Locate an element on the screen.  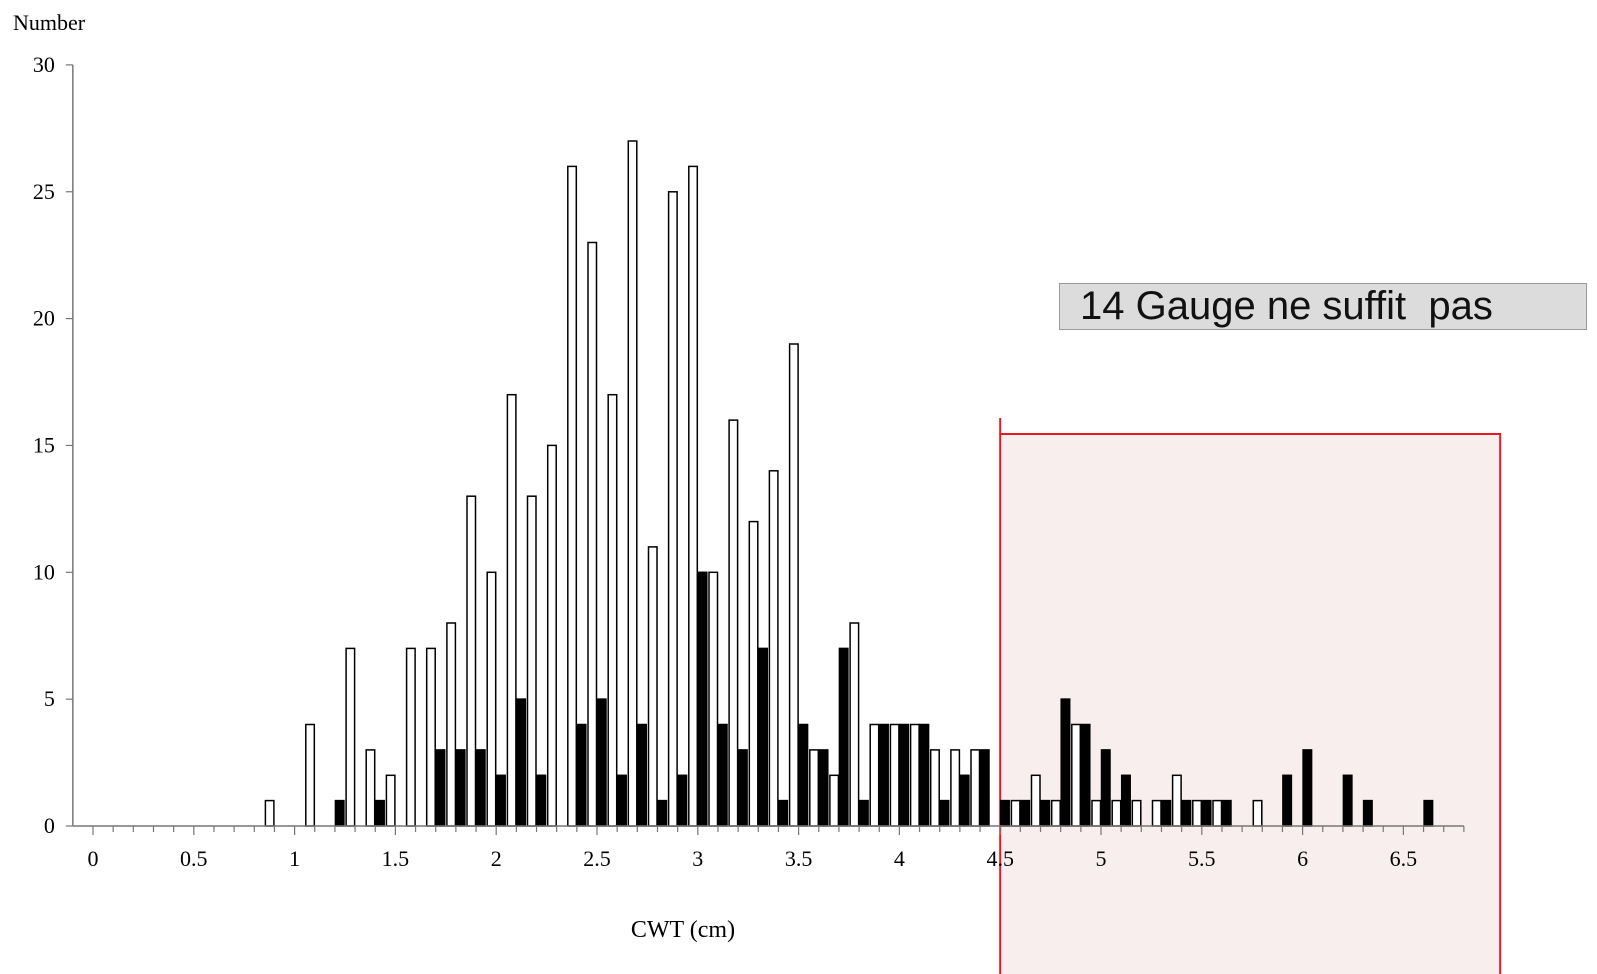
y-tick-label: 0 is located at coordinates (49, 825).